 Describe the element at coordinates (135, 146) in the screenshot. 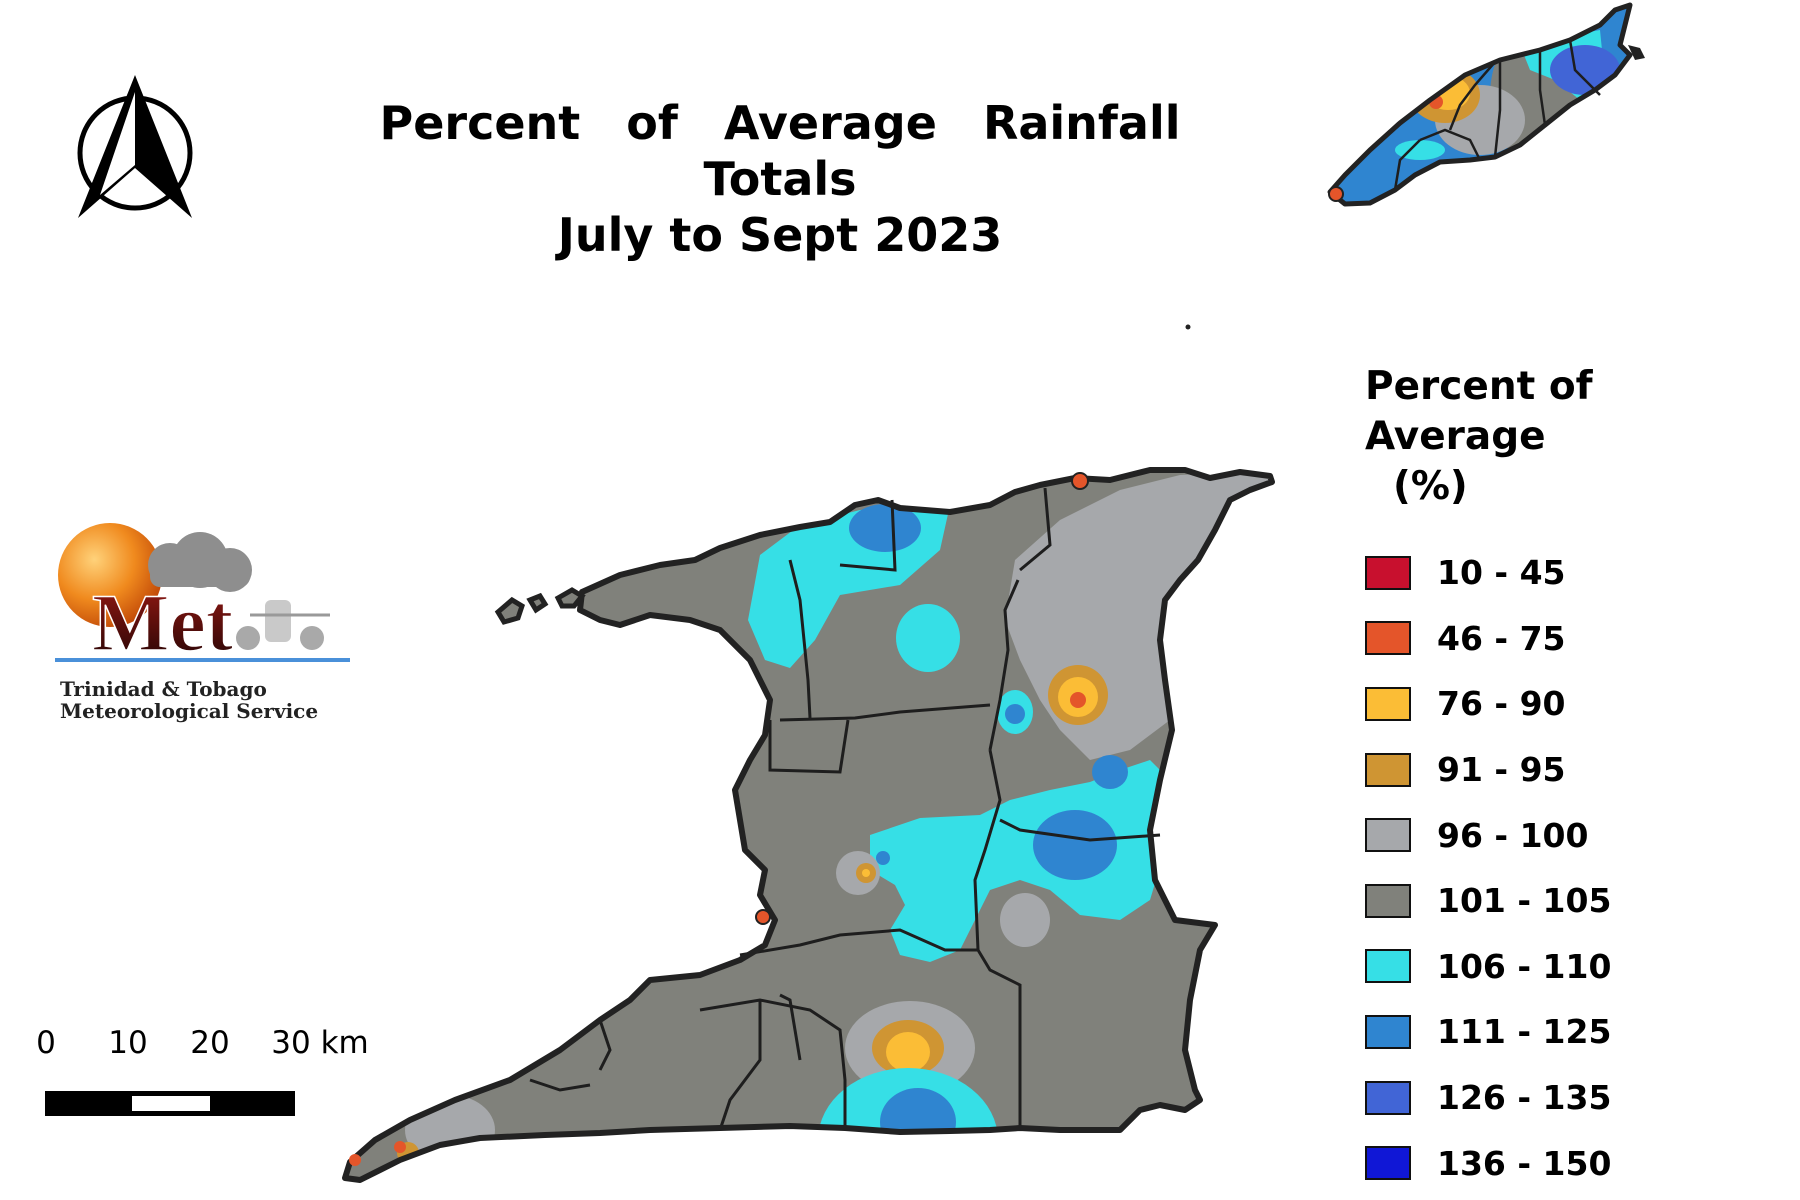

I see `north-arrow-icon` at that location.